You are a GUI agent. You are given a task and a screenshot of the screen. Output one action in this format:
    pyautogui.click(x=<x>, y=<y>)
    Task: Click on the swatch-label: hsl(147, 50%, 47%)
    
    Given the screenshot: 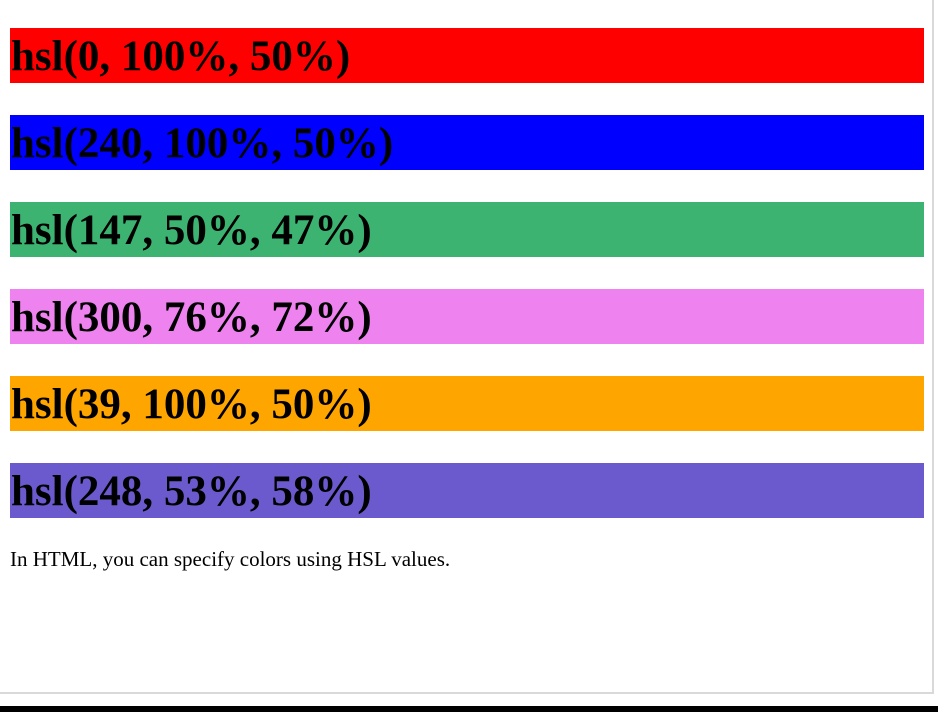 What is the action you would take?
    pyautogui.click(x=191, y=230)
    